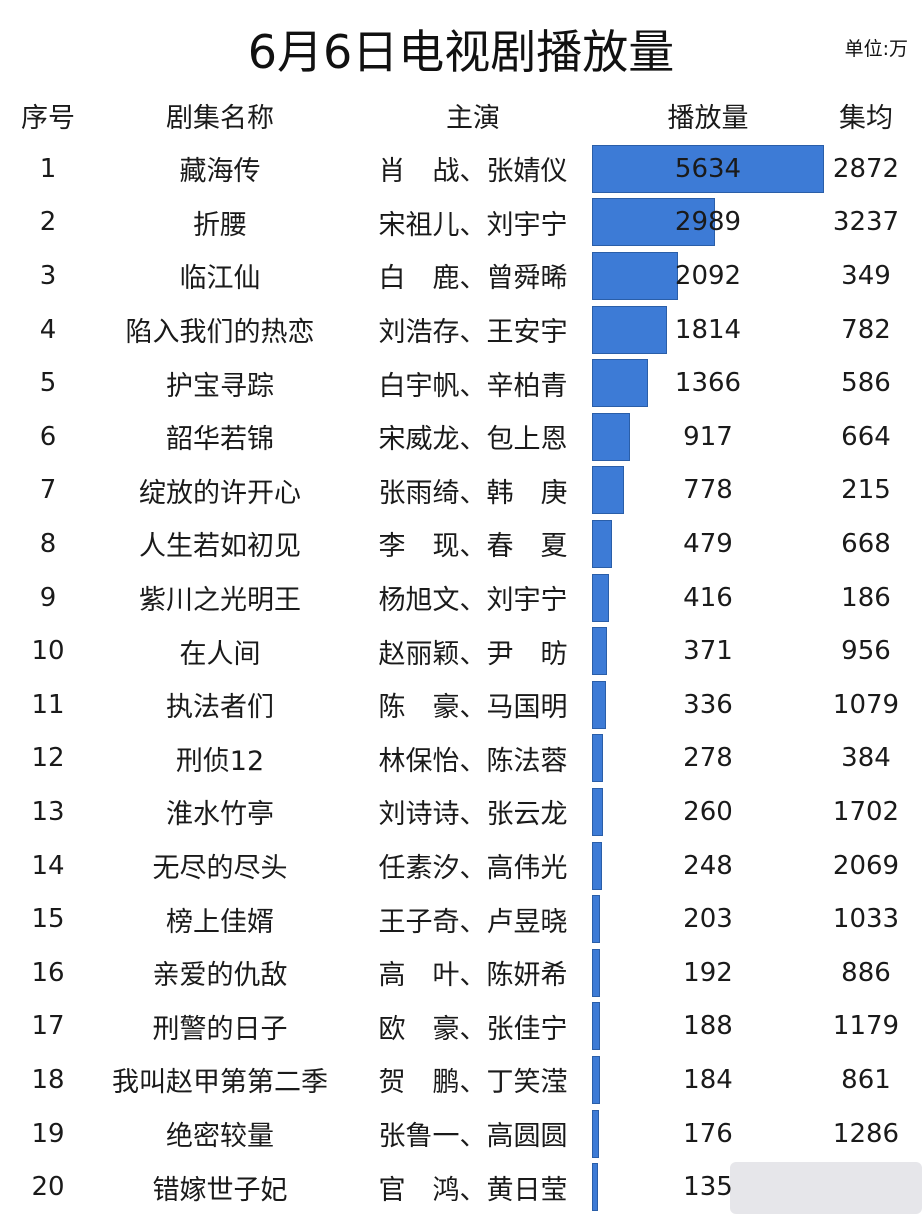 Image resolution: width=922 pixels, height=1220 pixels. What do you see at coordinates (48, 436) in the screenshot?
I see `rank-cell: 6` at bounding box center [48, 436].